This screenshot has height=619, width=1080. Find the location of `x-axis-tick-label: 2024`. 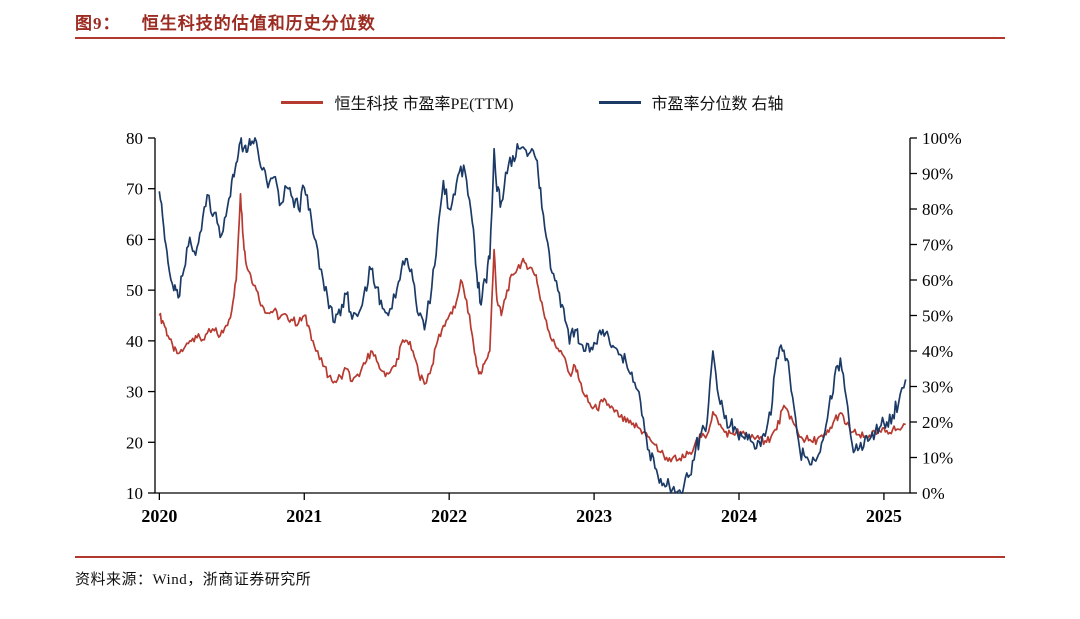

x-axis-tick-label: 2024 is located at coordinates (739, 516).